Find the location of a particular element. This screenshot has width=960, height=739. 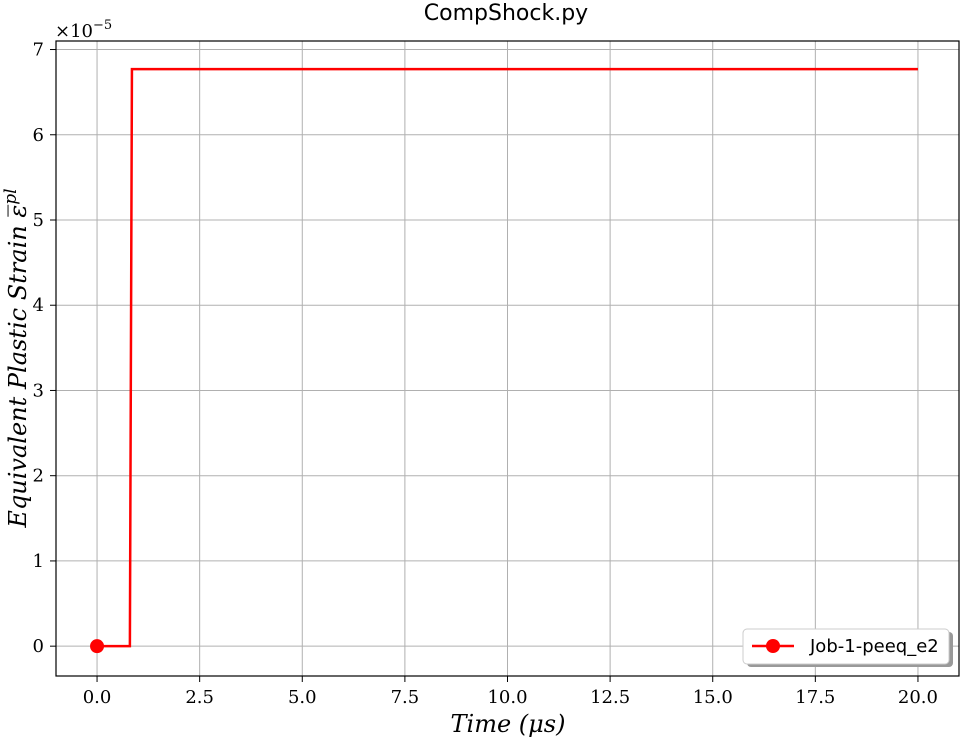

x-axis: 0.0 2.5 5.0 7.5 10.0 12.5 15.0 17.5 20.0 is located at coordinates (510, 692).